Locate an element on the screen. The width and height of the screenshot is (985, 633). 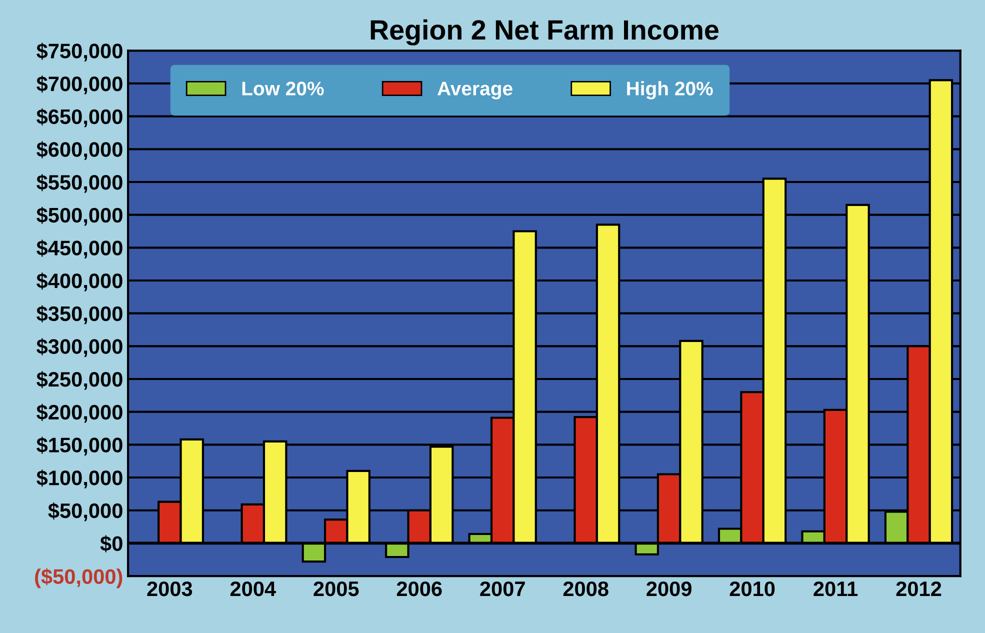
y-tick-label: $700,000 is located at coordinates (79, 85).